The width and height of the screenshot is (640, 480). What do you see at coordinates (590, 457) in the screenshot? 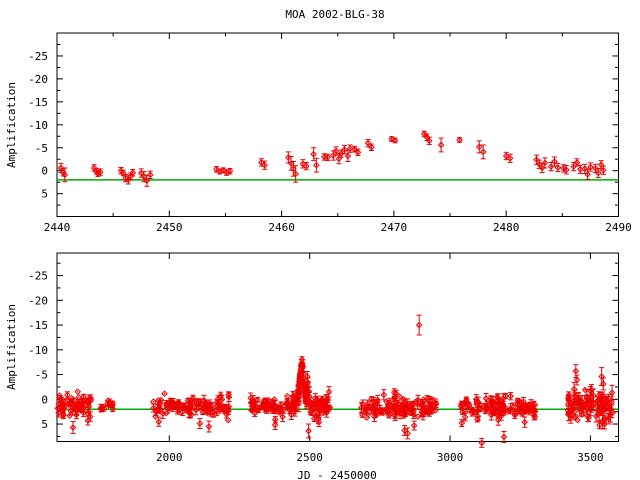
I see `x-tick-label: 3500` at bounding box center [590, 457].